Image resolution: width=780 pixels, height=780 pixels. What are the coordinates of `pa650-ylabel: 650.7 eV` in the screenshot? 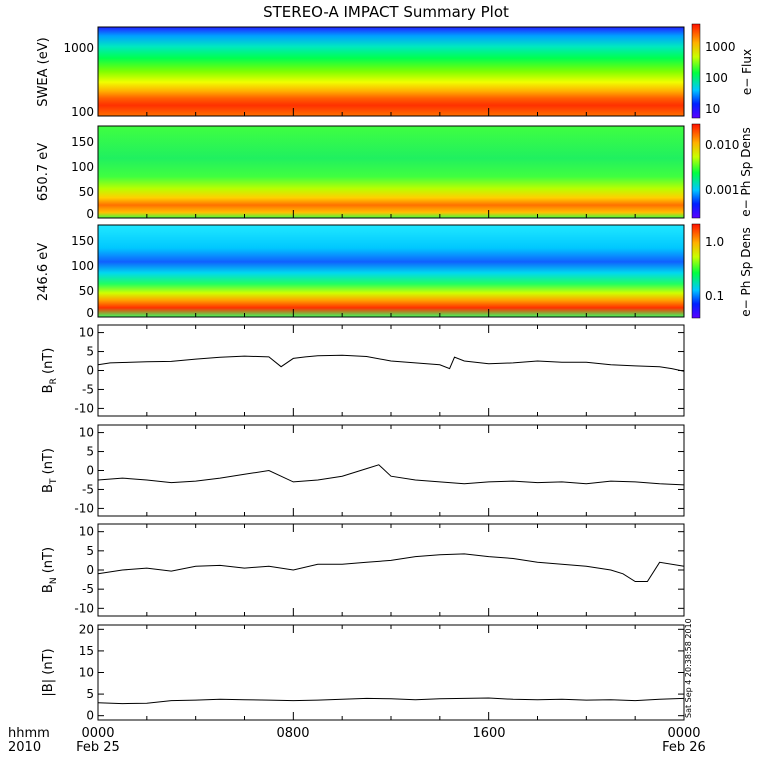 It's located at (43, 172).